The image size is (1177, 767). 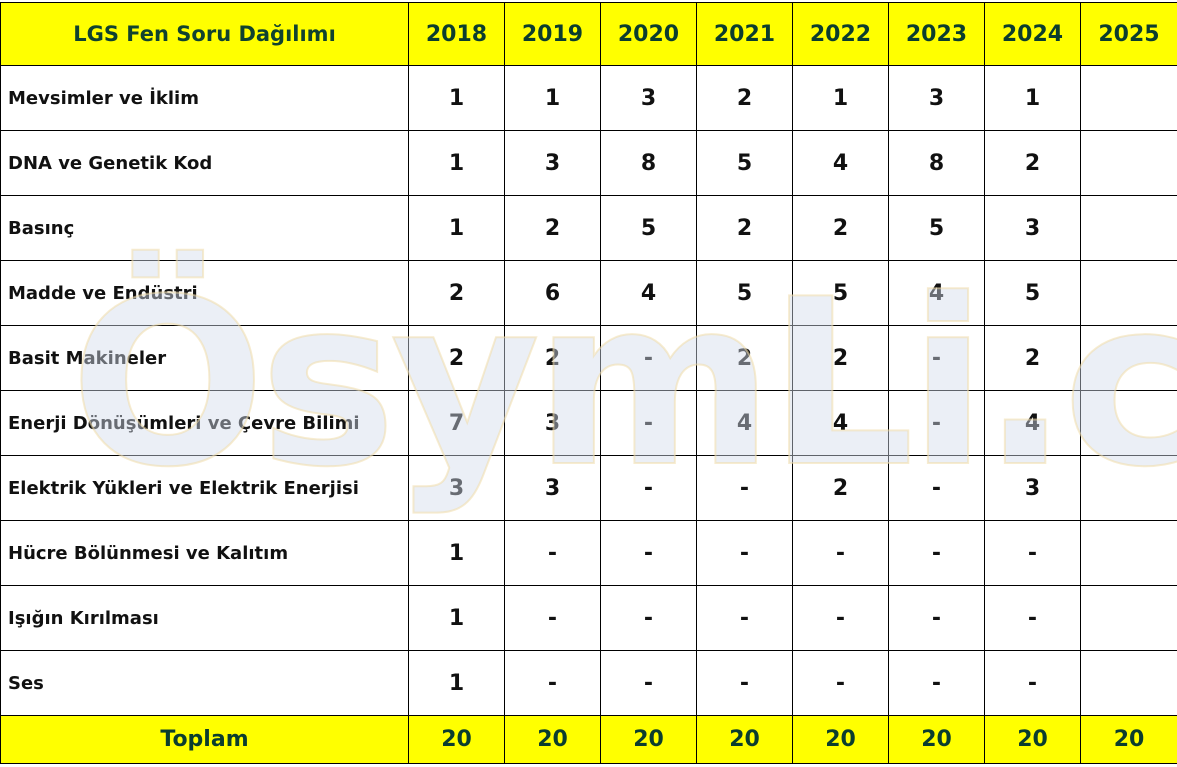 I want to click on topic-cell: Basit Makineler, so click(x=204, y=358).